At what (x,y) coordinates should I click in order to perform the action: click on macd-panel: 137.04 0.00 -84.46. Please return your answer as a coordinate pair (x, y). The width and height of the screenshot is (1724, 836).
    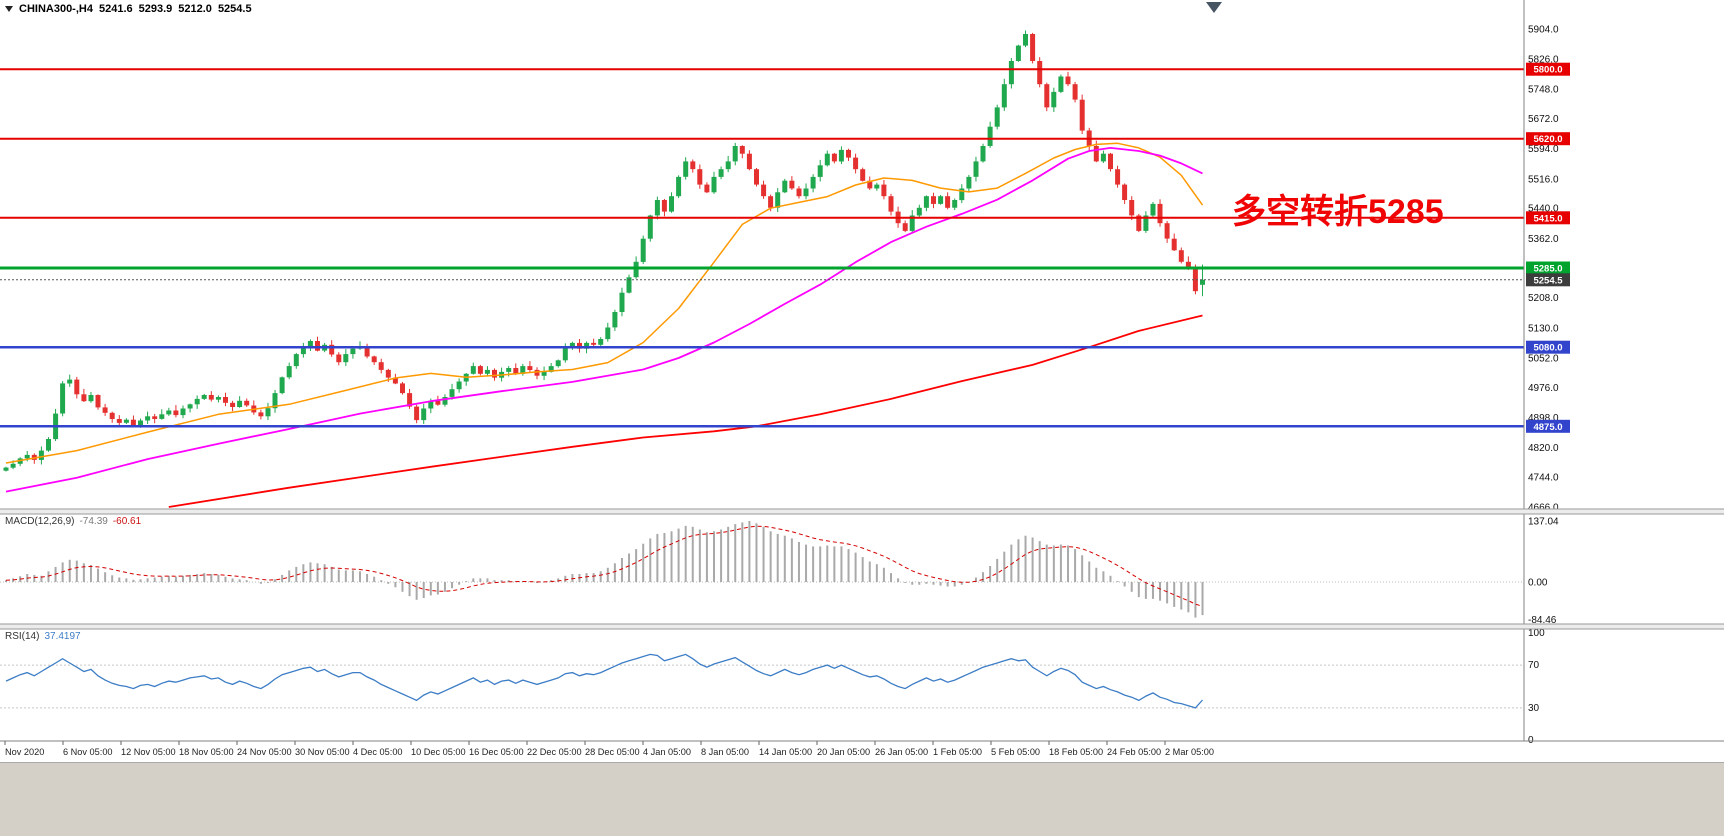
    Looking at the image, I should click on (779, 571).